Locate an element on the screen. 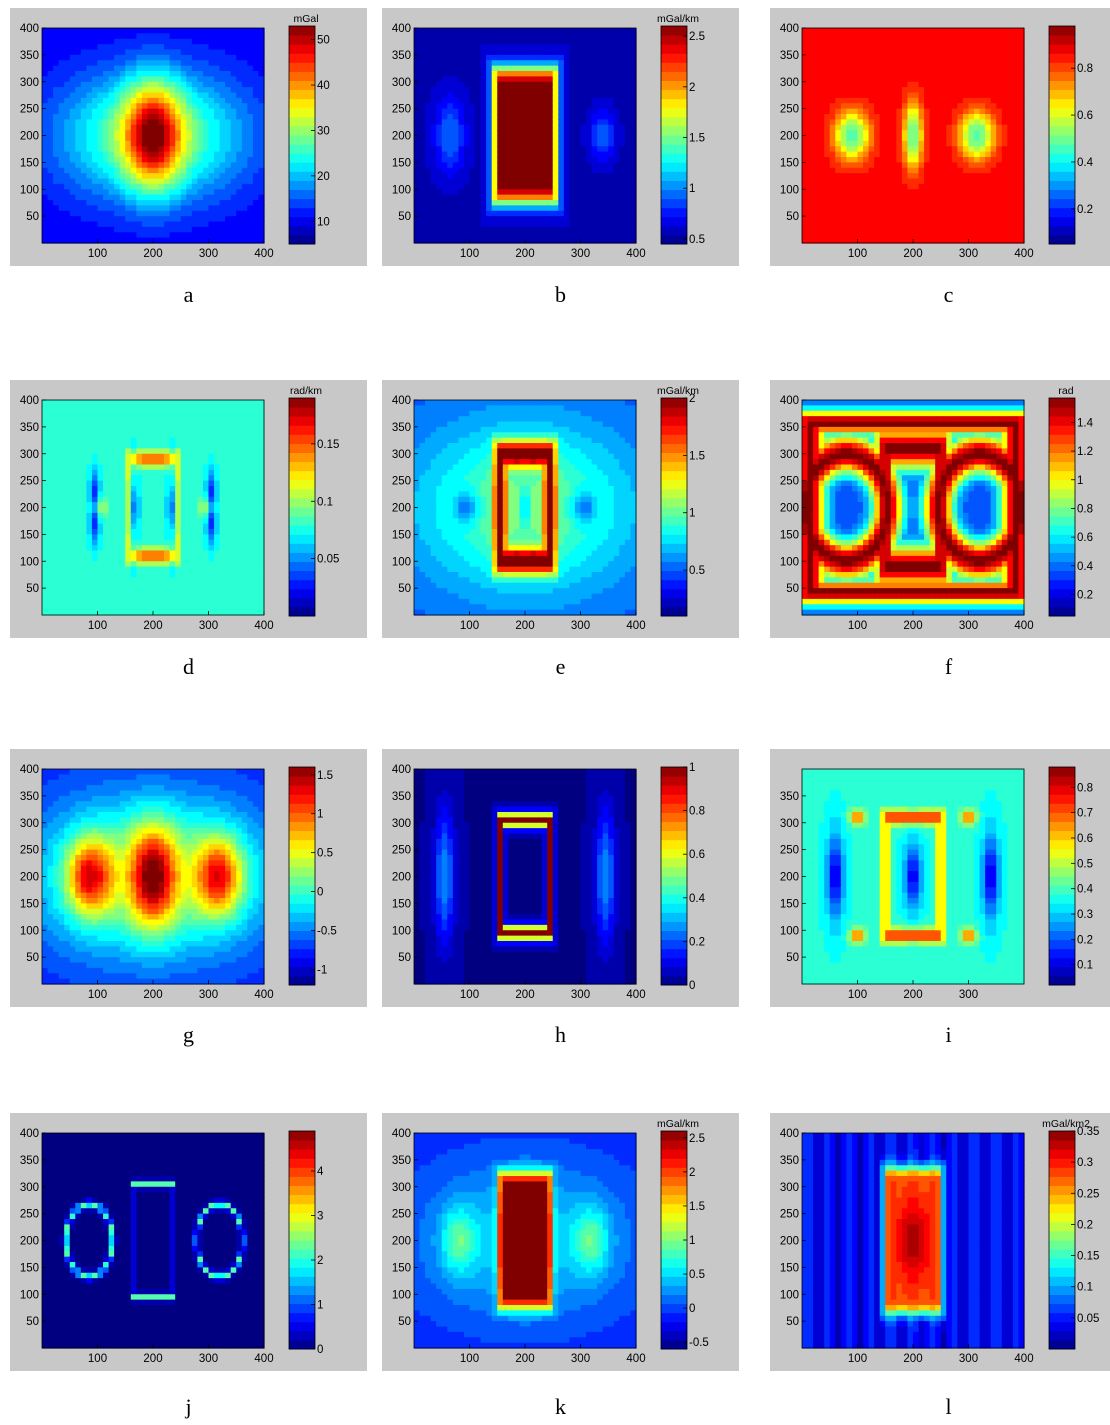 Image resolution: width=1110 pixels, height=1425 pixels. colorbar-l is located at coordinates (1062, 1240).